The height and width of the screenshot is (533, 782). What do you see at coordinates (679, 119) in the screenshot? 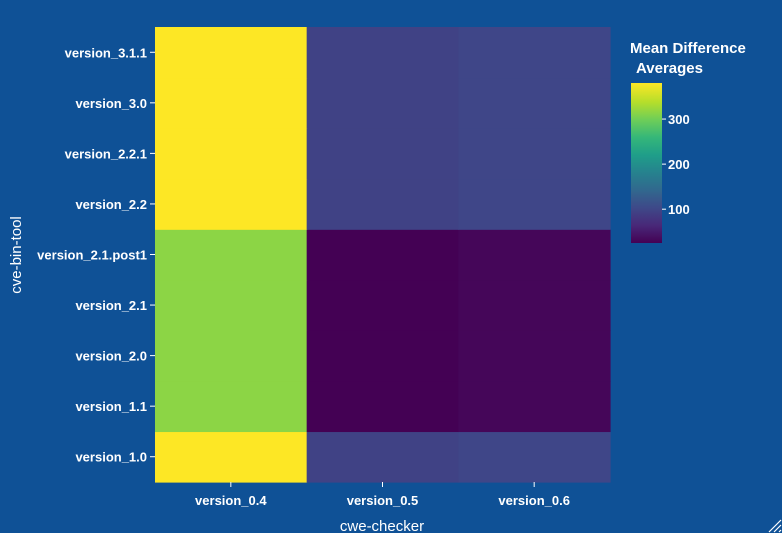
I see `colorbar-tick-label: 300` at bounding box center [679, 119].